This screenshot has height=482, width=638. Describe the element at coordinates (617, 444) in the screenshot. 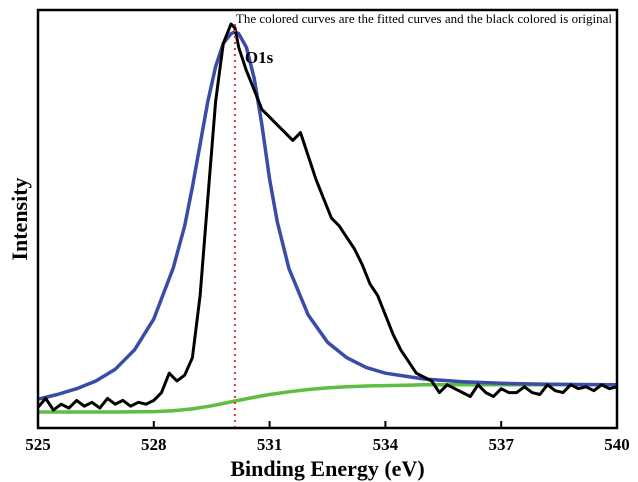

I see `x-tick-label: 540` at that location.